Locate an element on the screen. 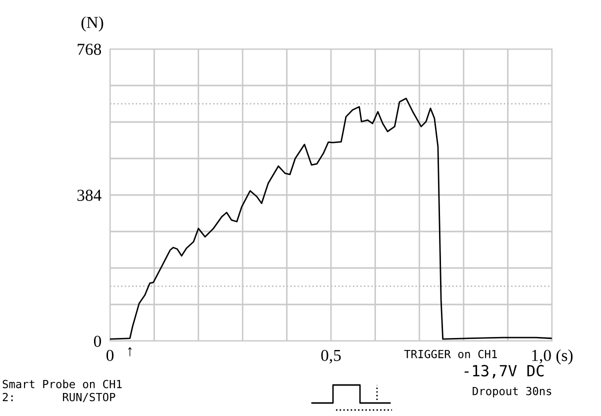 This screenshot has height=416, width=601. text: Smart Probe on CH1 is located at coordinates (62, 384).